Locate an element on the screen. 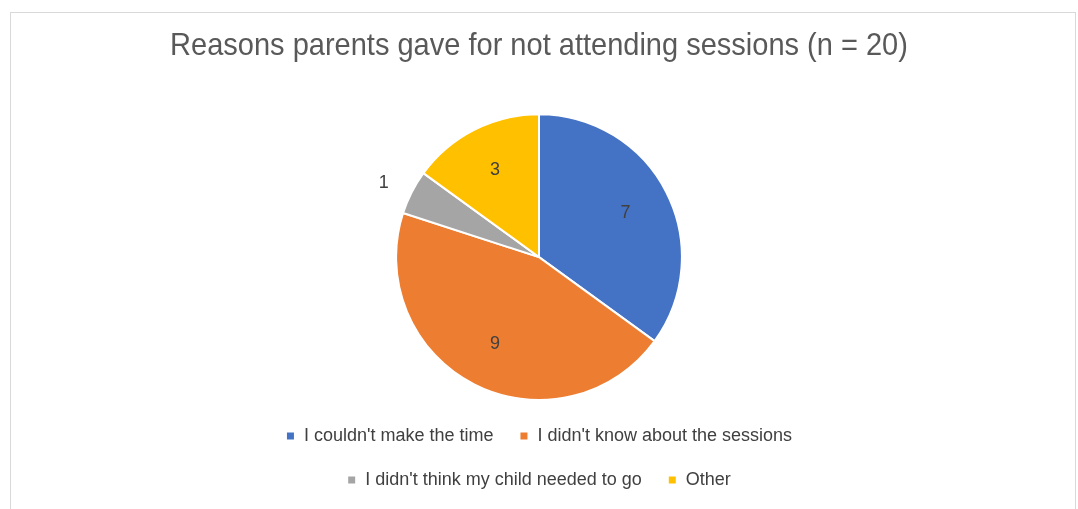 Image resolution: width=1078 pixels, height=509 pixels. data-label: 7 is located at coordinates (625, 211).